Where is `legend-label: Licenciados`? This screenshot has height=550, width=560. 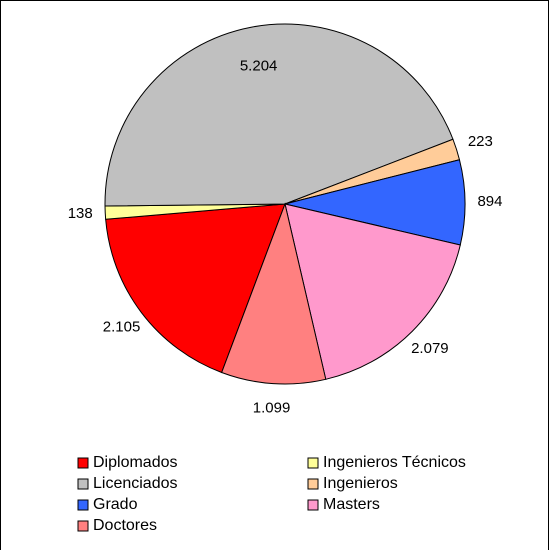 legend-label: Licenciados is located at coordinates (135, 483).